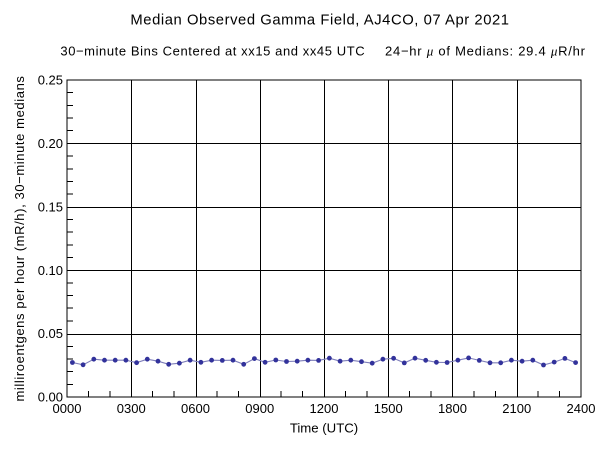 The height and width of the screenshot is (457, 600). I want to click on svg-text: 0.20, so click(50, 143).